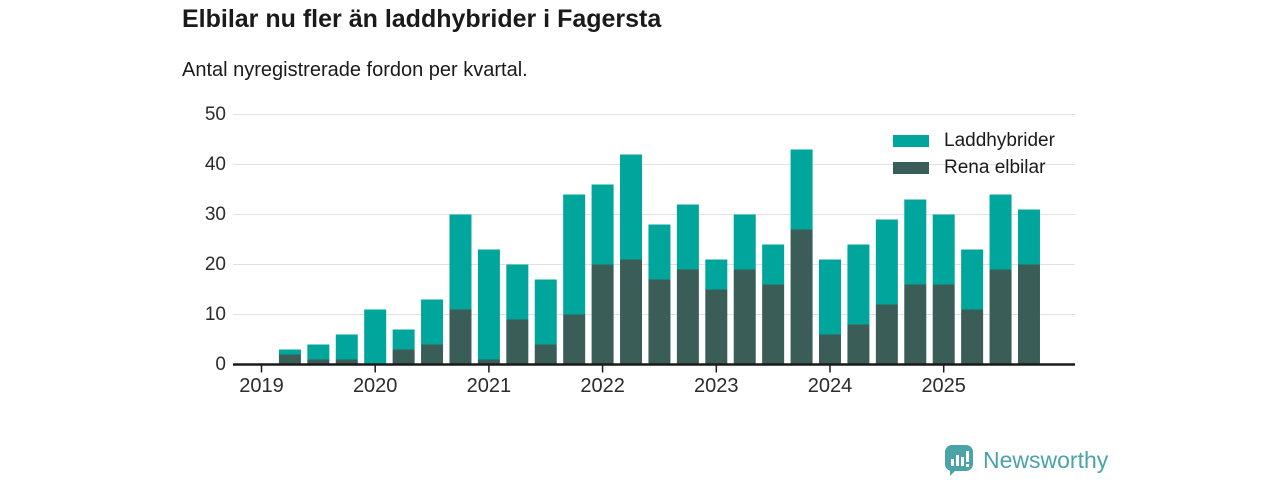 Image resolution: width=1280 pixels, height=480 pixels. Describe the element at coordinates (215, 314) in the screenshot. I see `y-axis-tick-label-10: 10` at that location.